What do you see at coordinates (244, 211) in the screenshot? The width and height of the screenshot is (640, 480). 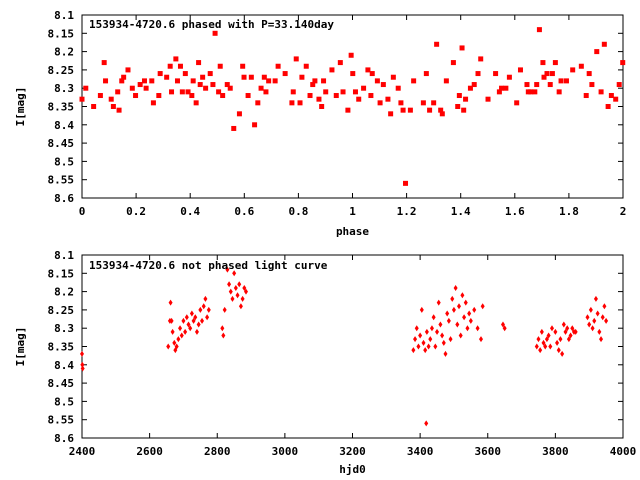 I see `phased-x-tick-label: 0.6` at bounding box center [244, 211].